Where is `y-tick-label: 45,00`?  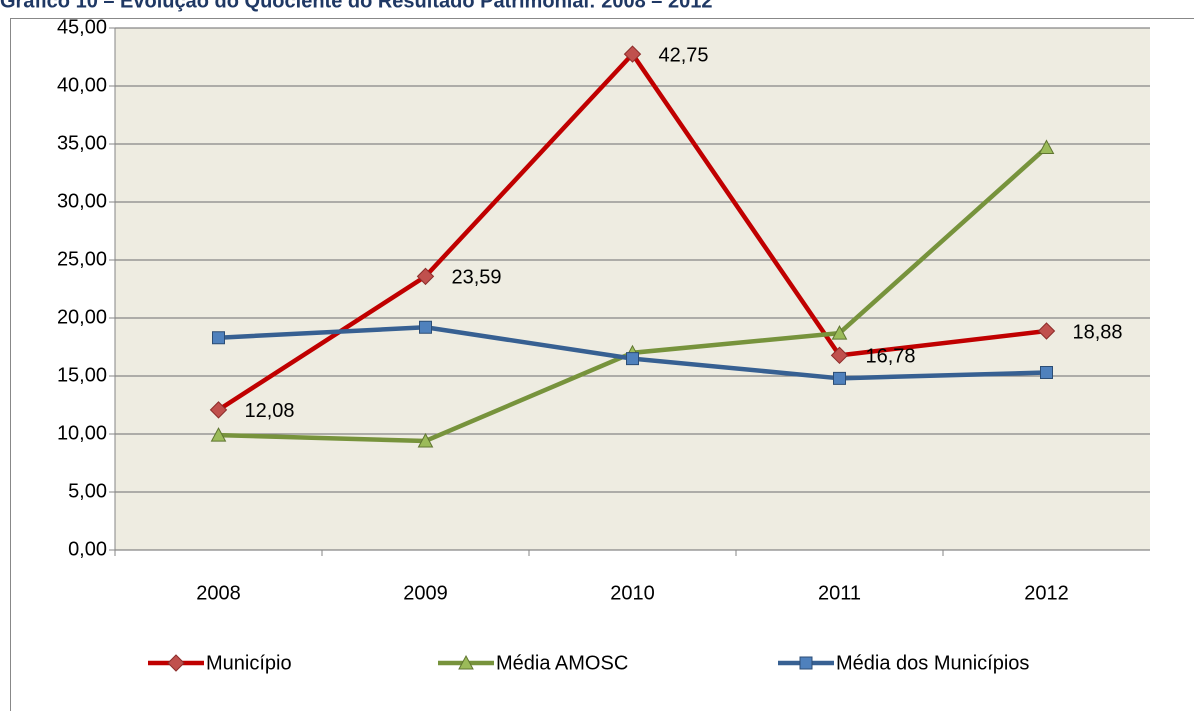 y-tick-label: 45,00 is located at coordinates (82, 27).